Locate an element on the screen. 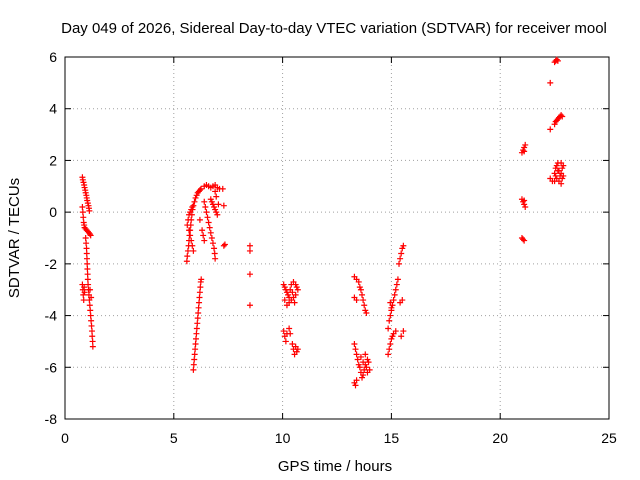  x-axis-label: GPS time / hours is located at coordinates (335, 466).